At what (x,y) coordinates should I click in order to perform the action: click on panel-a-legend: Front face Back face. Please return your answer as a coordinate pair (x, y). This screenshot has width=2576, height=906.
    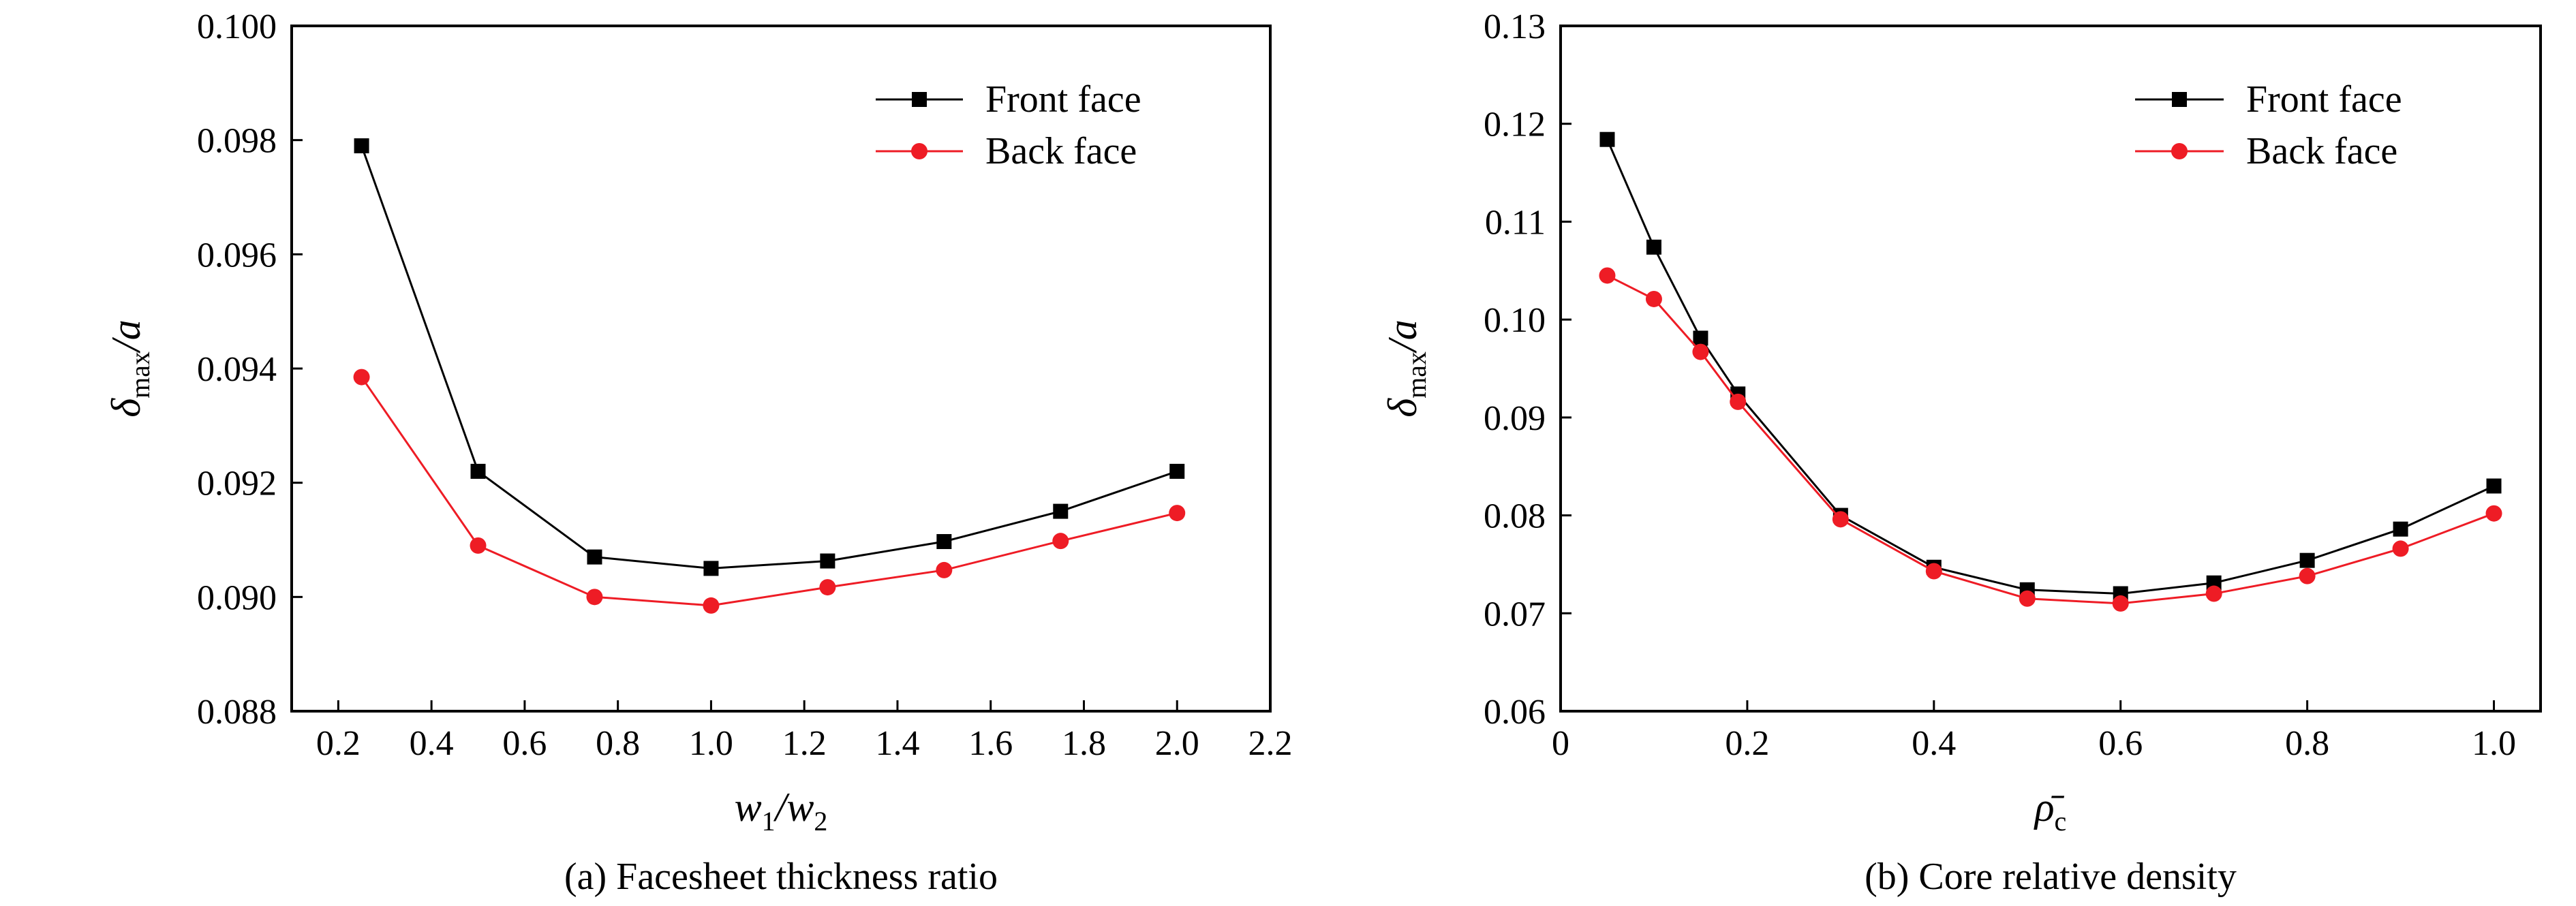
    Looking at the image, I should click on (1009, 125).